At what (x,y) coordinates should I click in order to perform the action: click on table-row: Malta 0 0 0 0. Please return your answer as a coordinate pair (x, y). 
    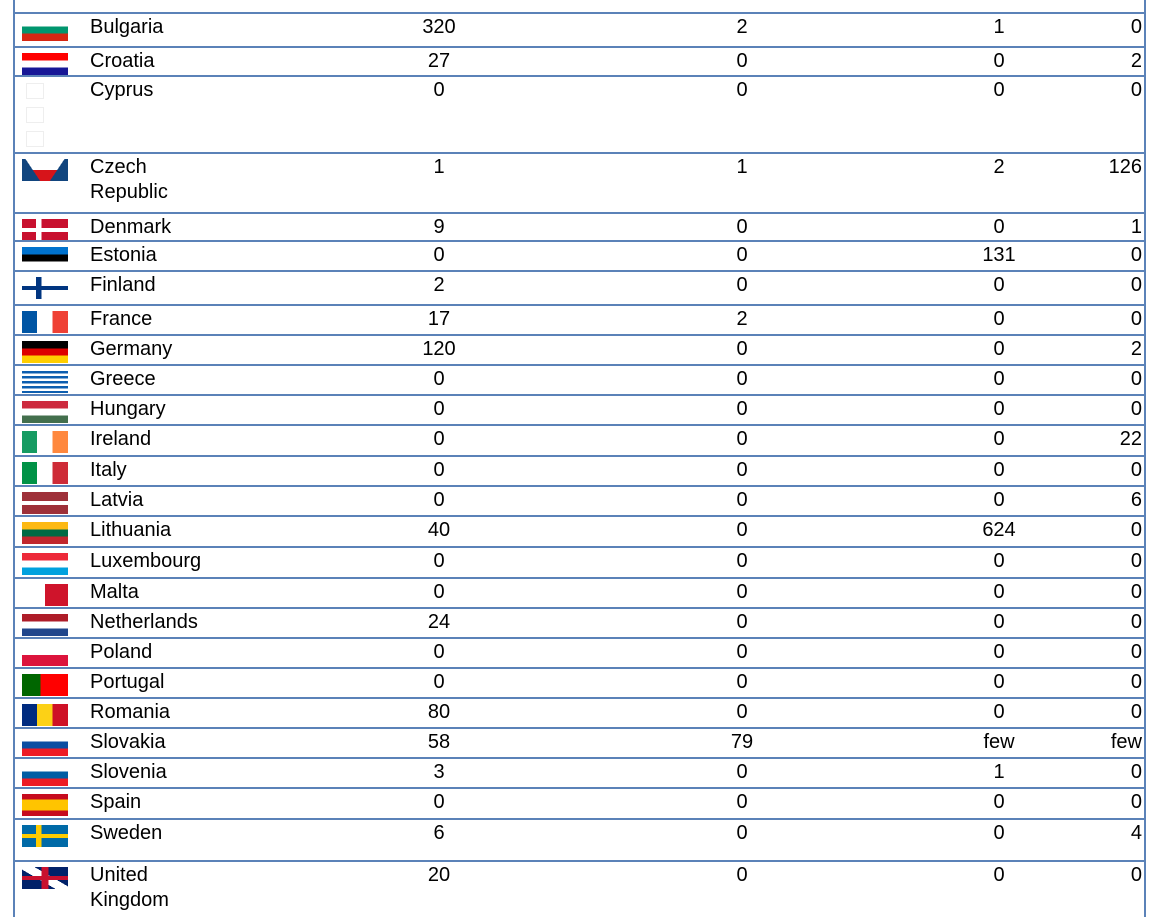
    Looking at the image, I should click on (579, 592).